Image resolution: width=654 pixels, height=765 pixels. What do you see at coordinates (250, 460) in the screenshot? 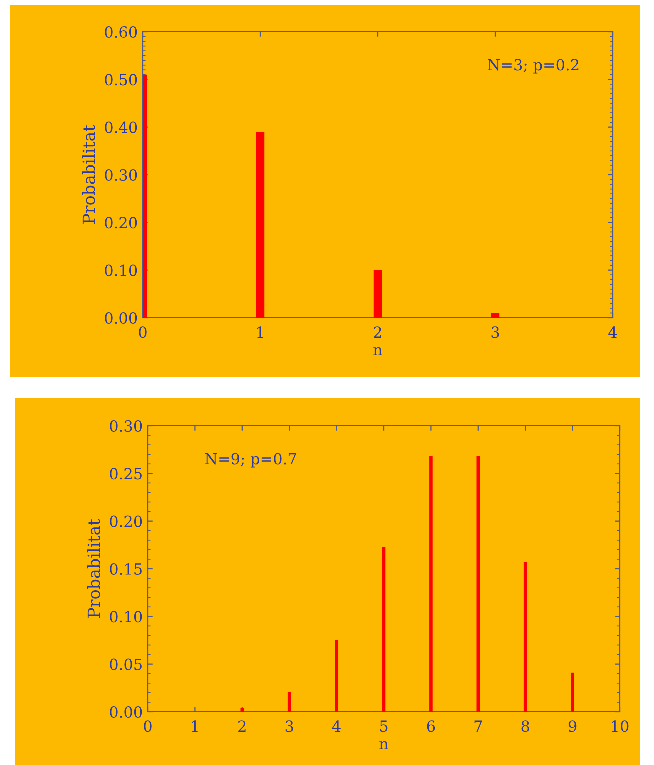
I see `annotation: N=9; p=0.7` at bounding box center [250, 460].